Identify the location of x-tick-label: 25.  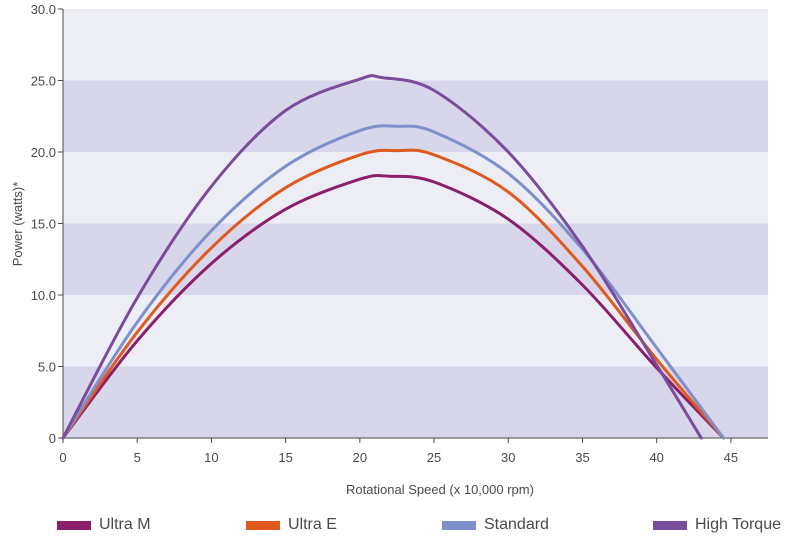
(434, 457).